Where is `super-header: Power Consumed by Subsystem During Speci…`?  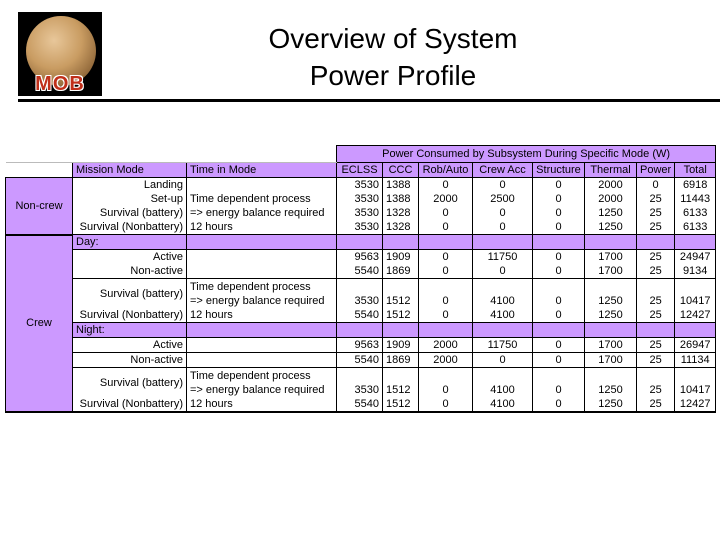
super-header: Power Consumed by Subsystem During Speci… is located at coordinates (526, 154).